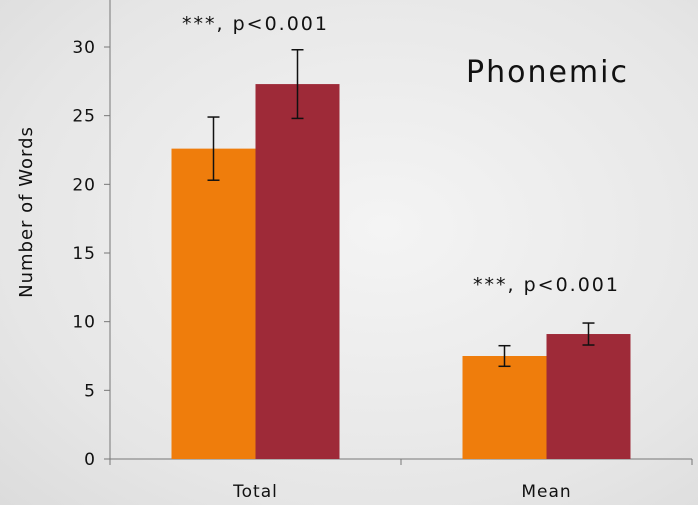 The height and width of the screenshot is (505, 698). I want to click on y-axis-label: Number of Words, so click(26, 212).